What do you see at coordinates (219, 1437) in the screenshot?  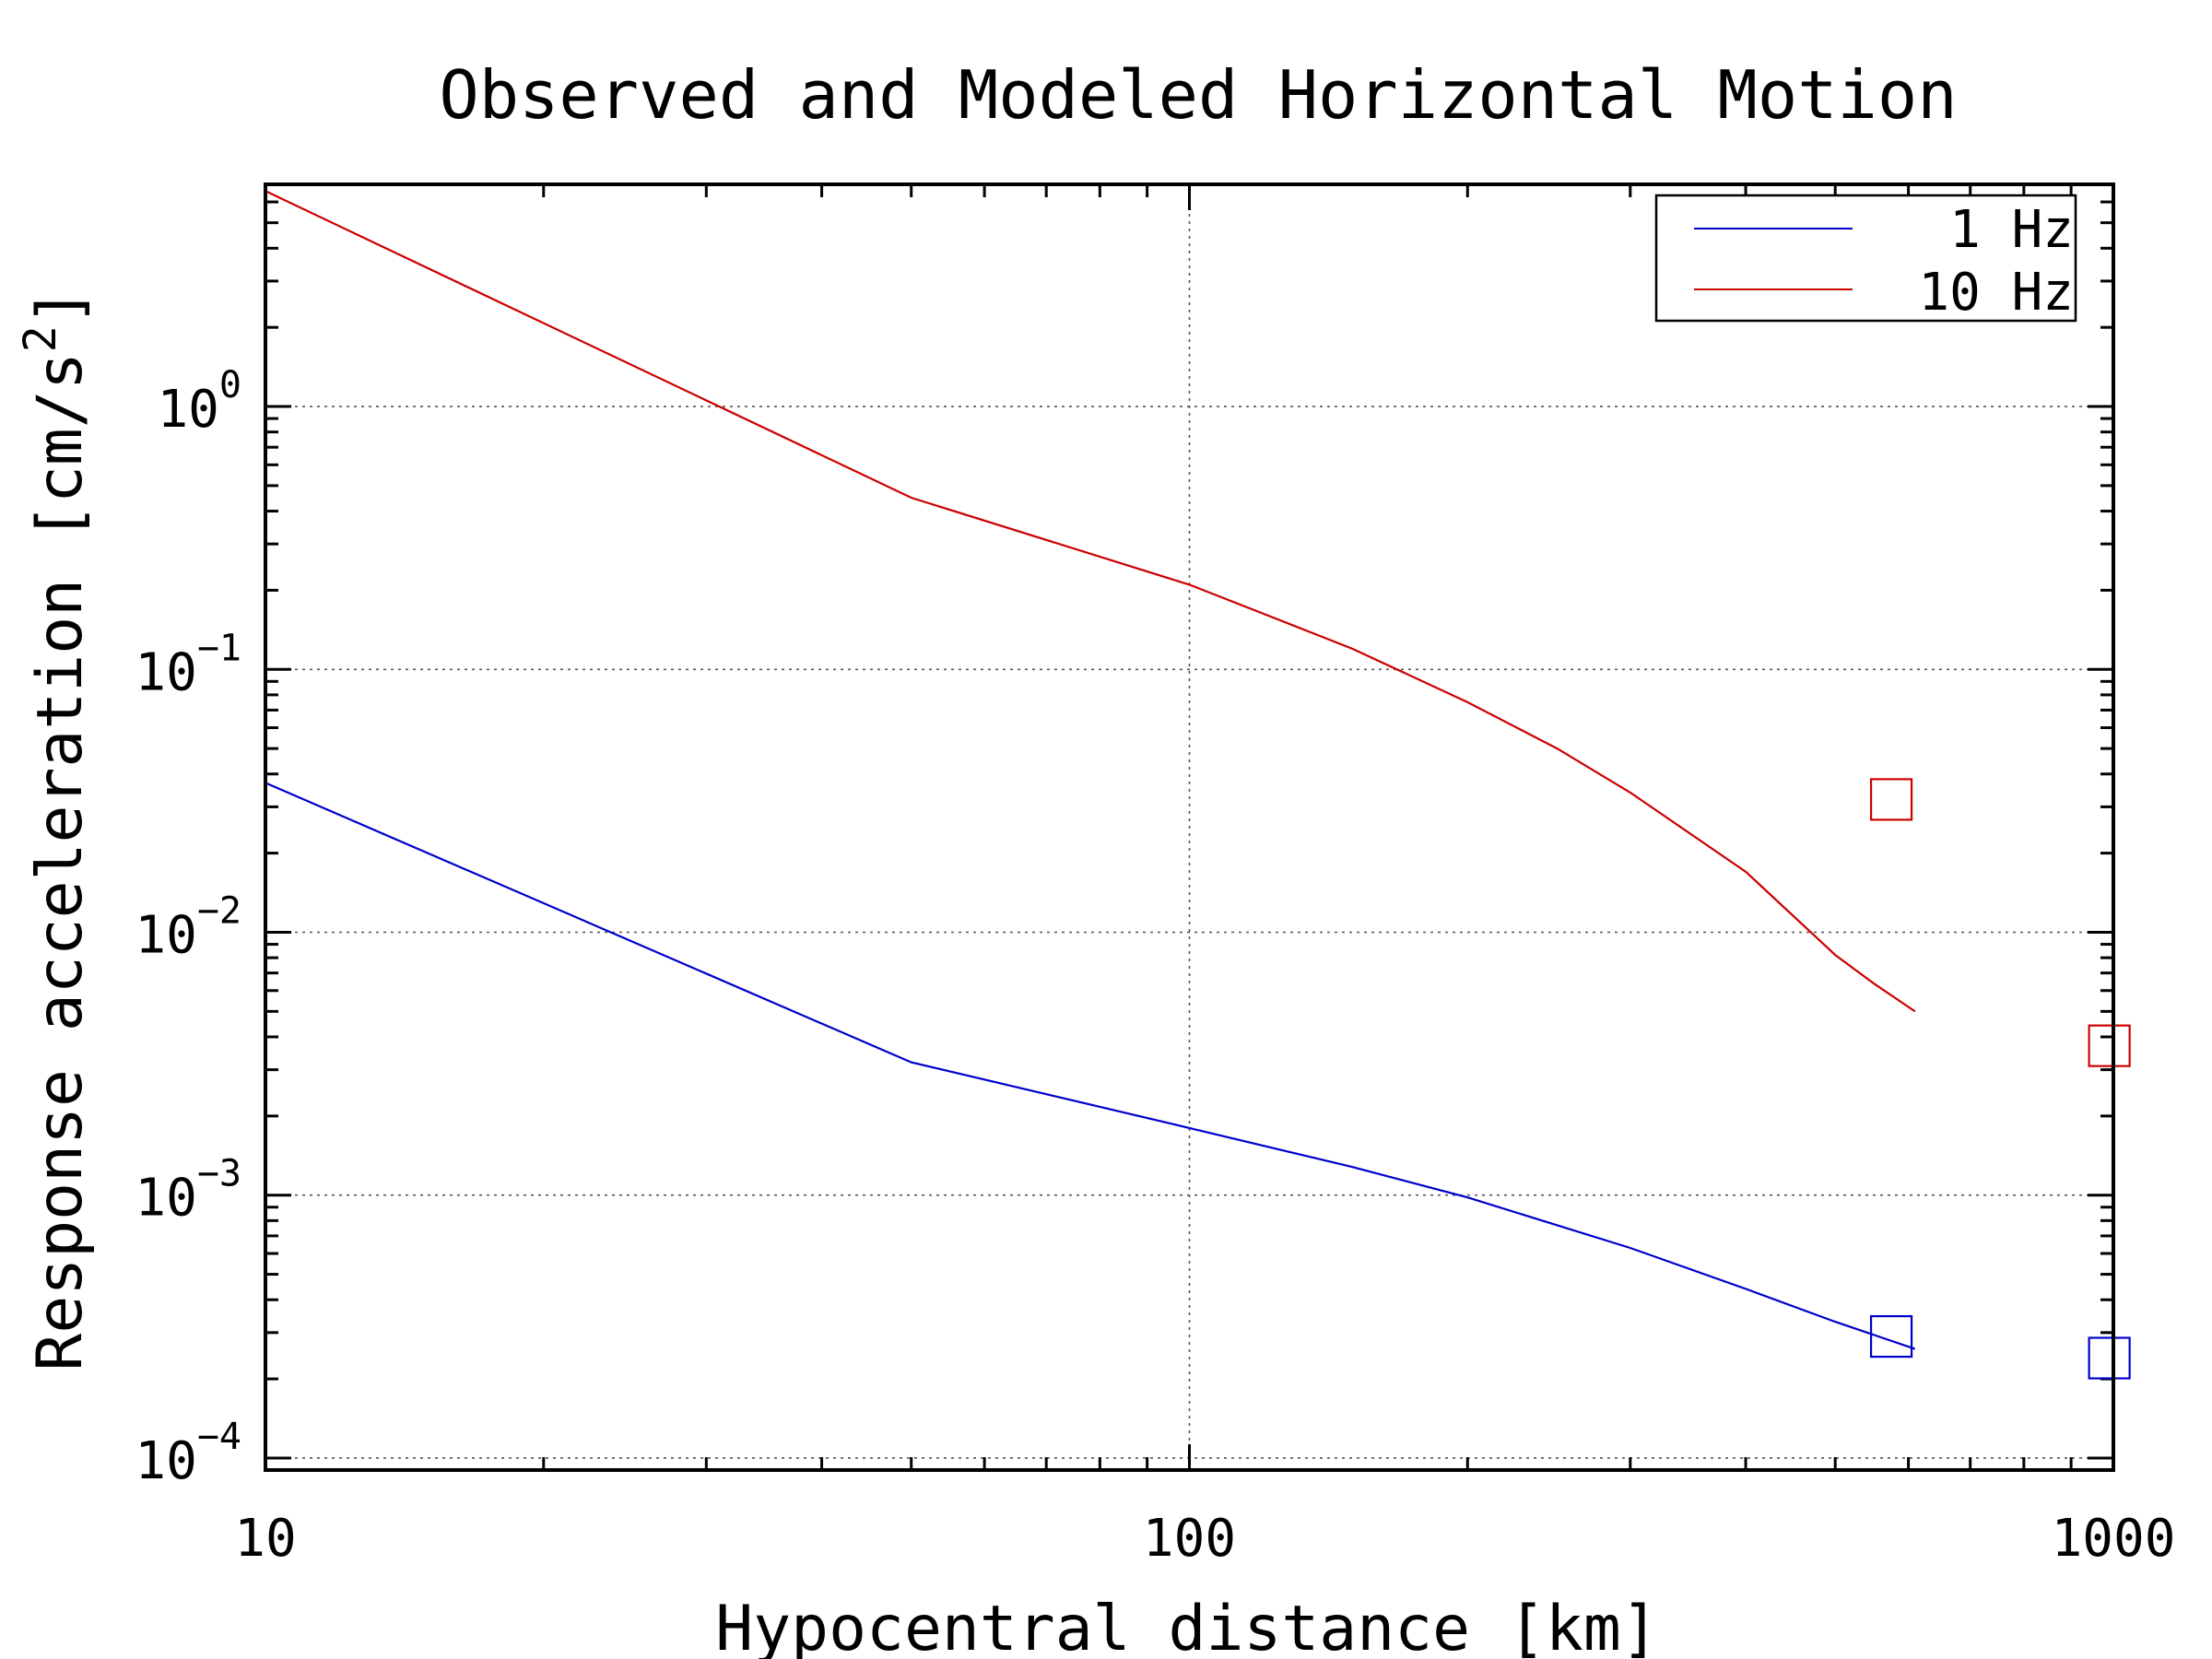 I see `y-tick-label-exponent: −4` at bounding box center [219, 1437].